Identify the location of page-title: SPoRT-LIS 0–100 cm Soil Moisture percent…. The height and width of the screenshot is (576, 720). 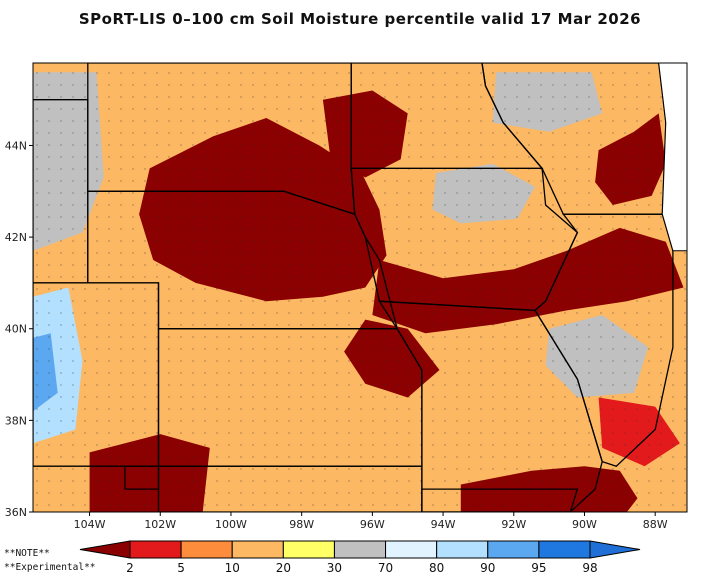
(360, 19).